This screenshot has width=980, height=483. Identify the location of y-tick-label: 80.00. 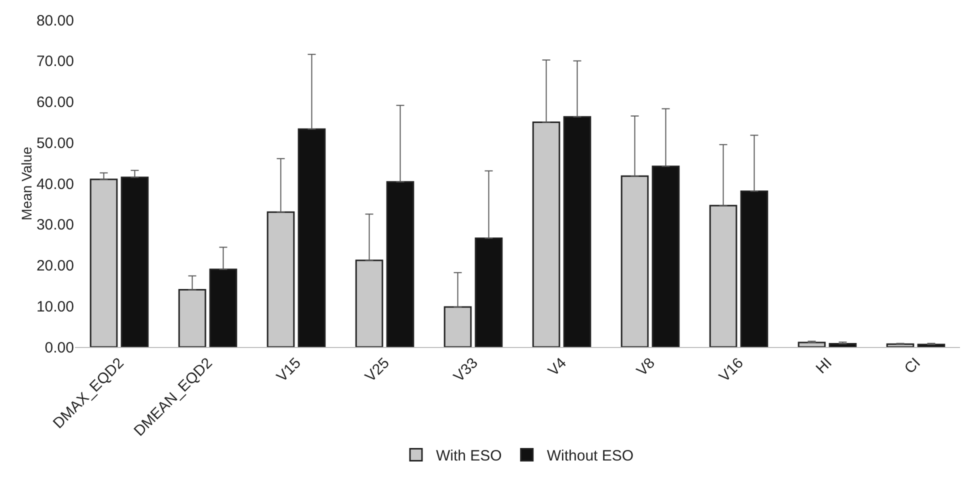
(55, 21).